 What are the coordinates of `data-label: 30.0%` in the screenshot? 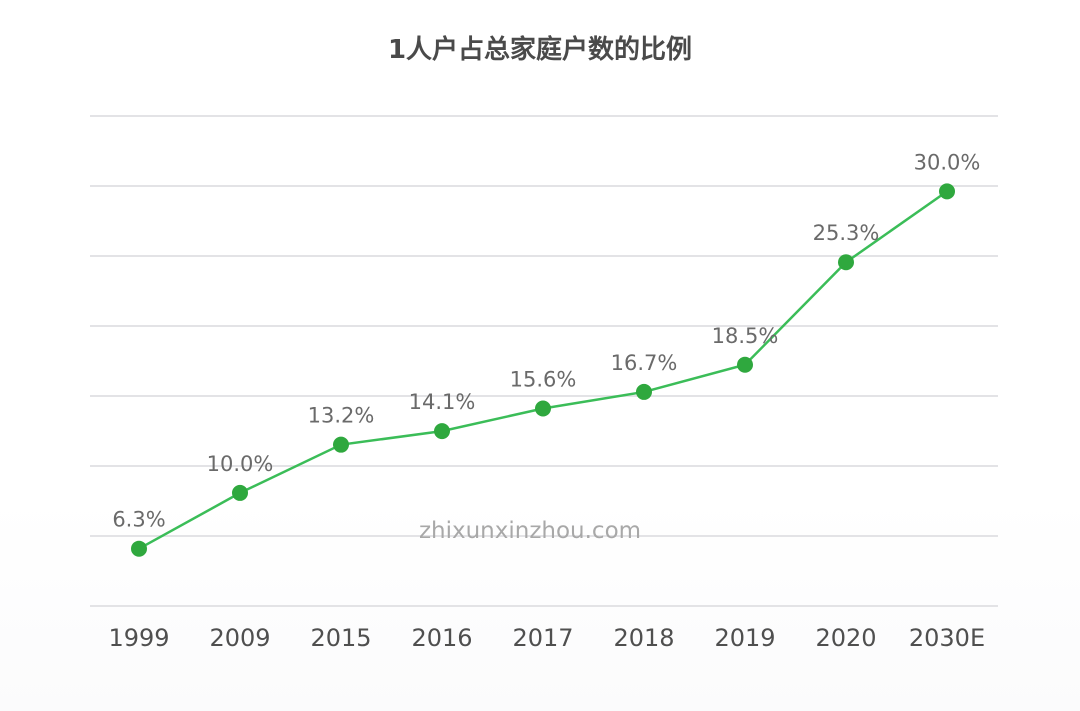 It's located at (947, 162).